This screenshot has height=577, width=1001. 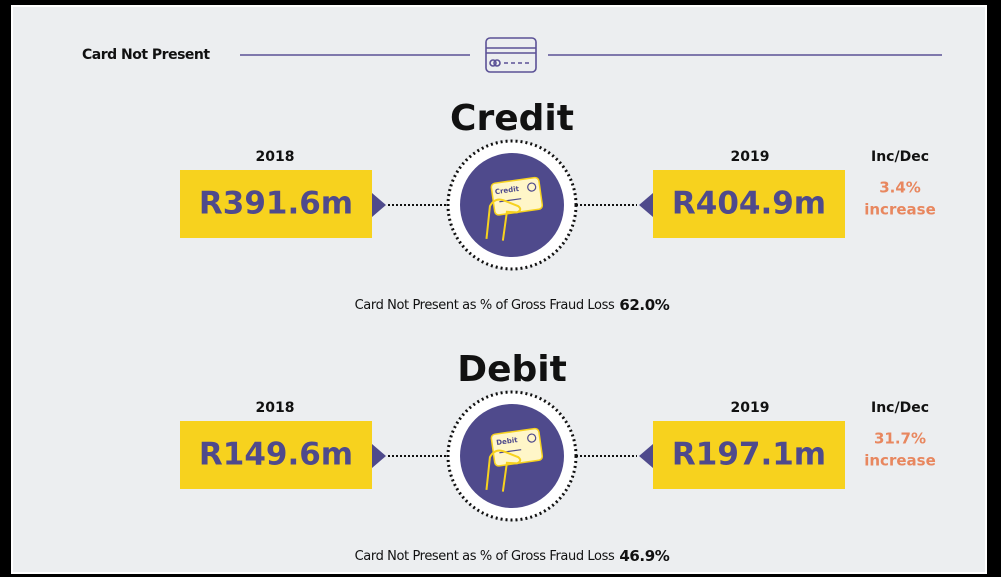 I want to click on value: R404.9m, so click(x=749, y=204).